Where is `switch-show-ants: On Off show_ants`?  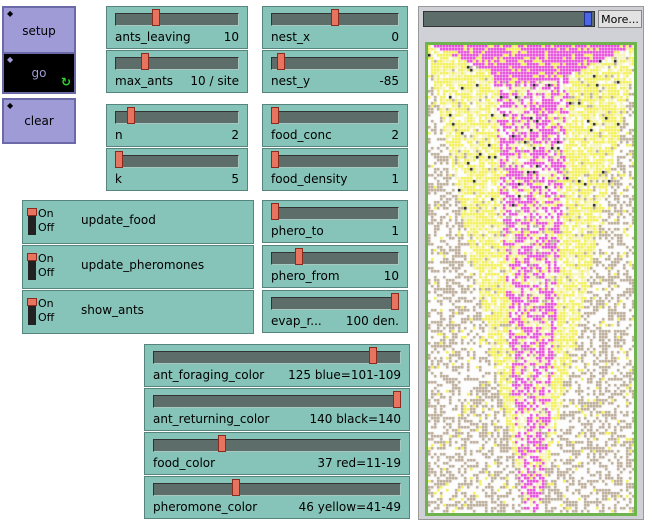 switch-show-ants: On Off show_ants is located at coordinates (138, 312).